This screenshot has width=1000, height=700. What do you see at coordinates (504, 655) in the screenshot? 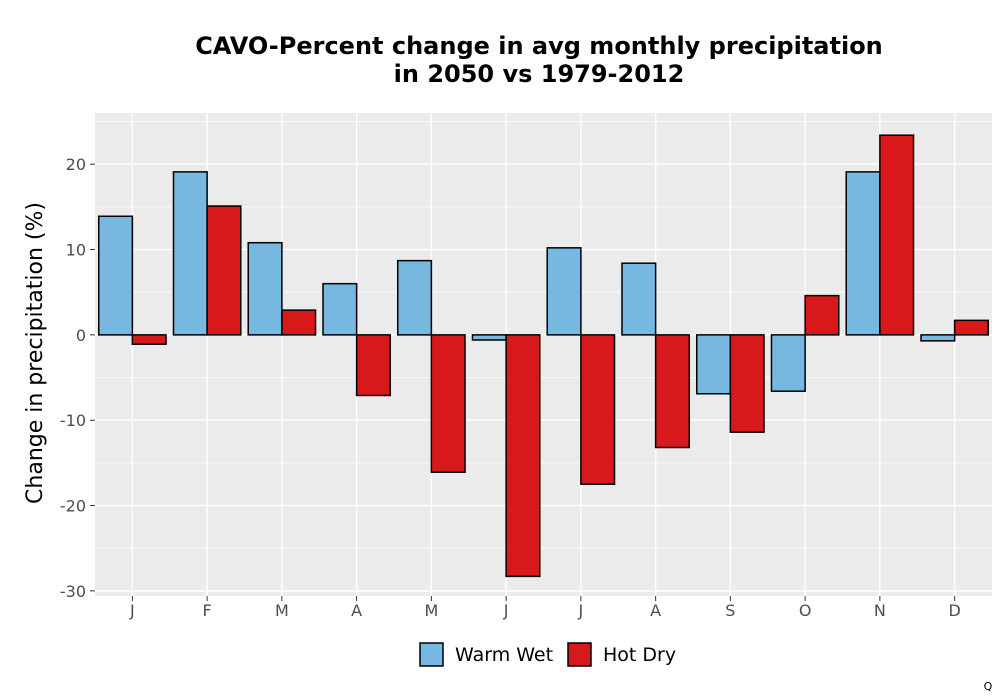
I see `legend-label-warm-wet: Warm Wet` at bounding box center [504, 655].